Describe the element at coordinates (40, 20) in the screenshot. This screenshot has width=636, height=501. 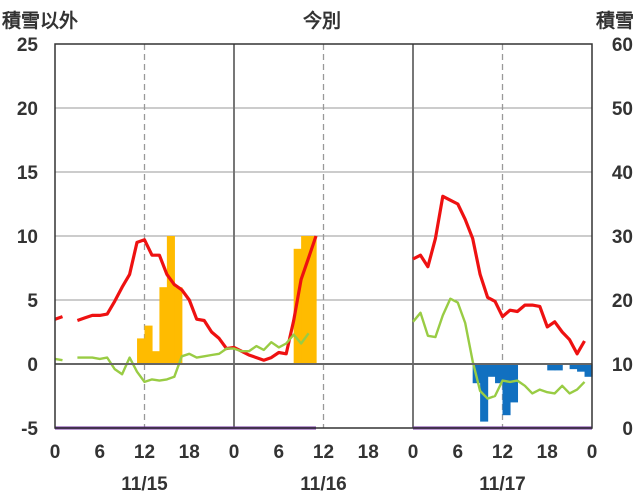
I see `left-axis-title: 積雪以外` at that location.